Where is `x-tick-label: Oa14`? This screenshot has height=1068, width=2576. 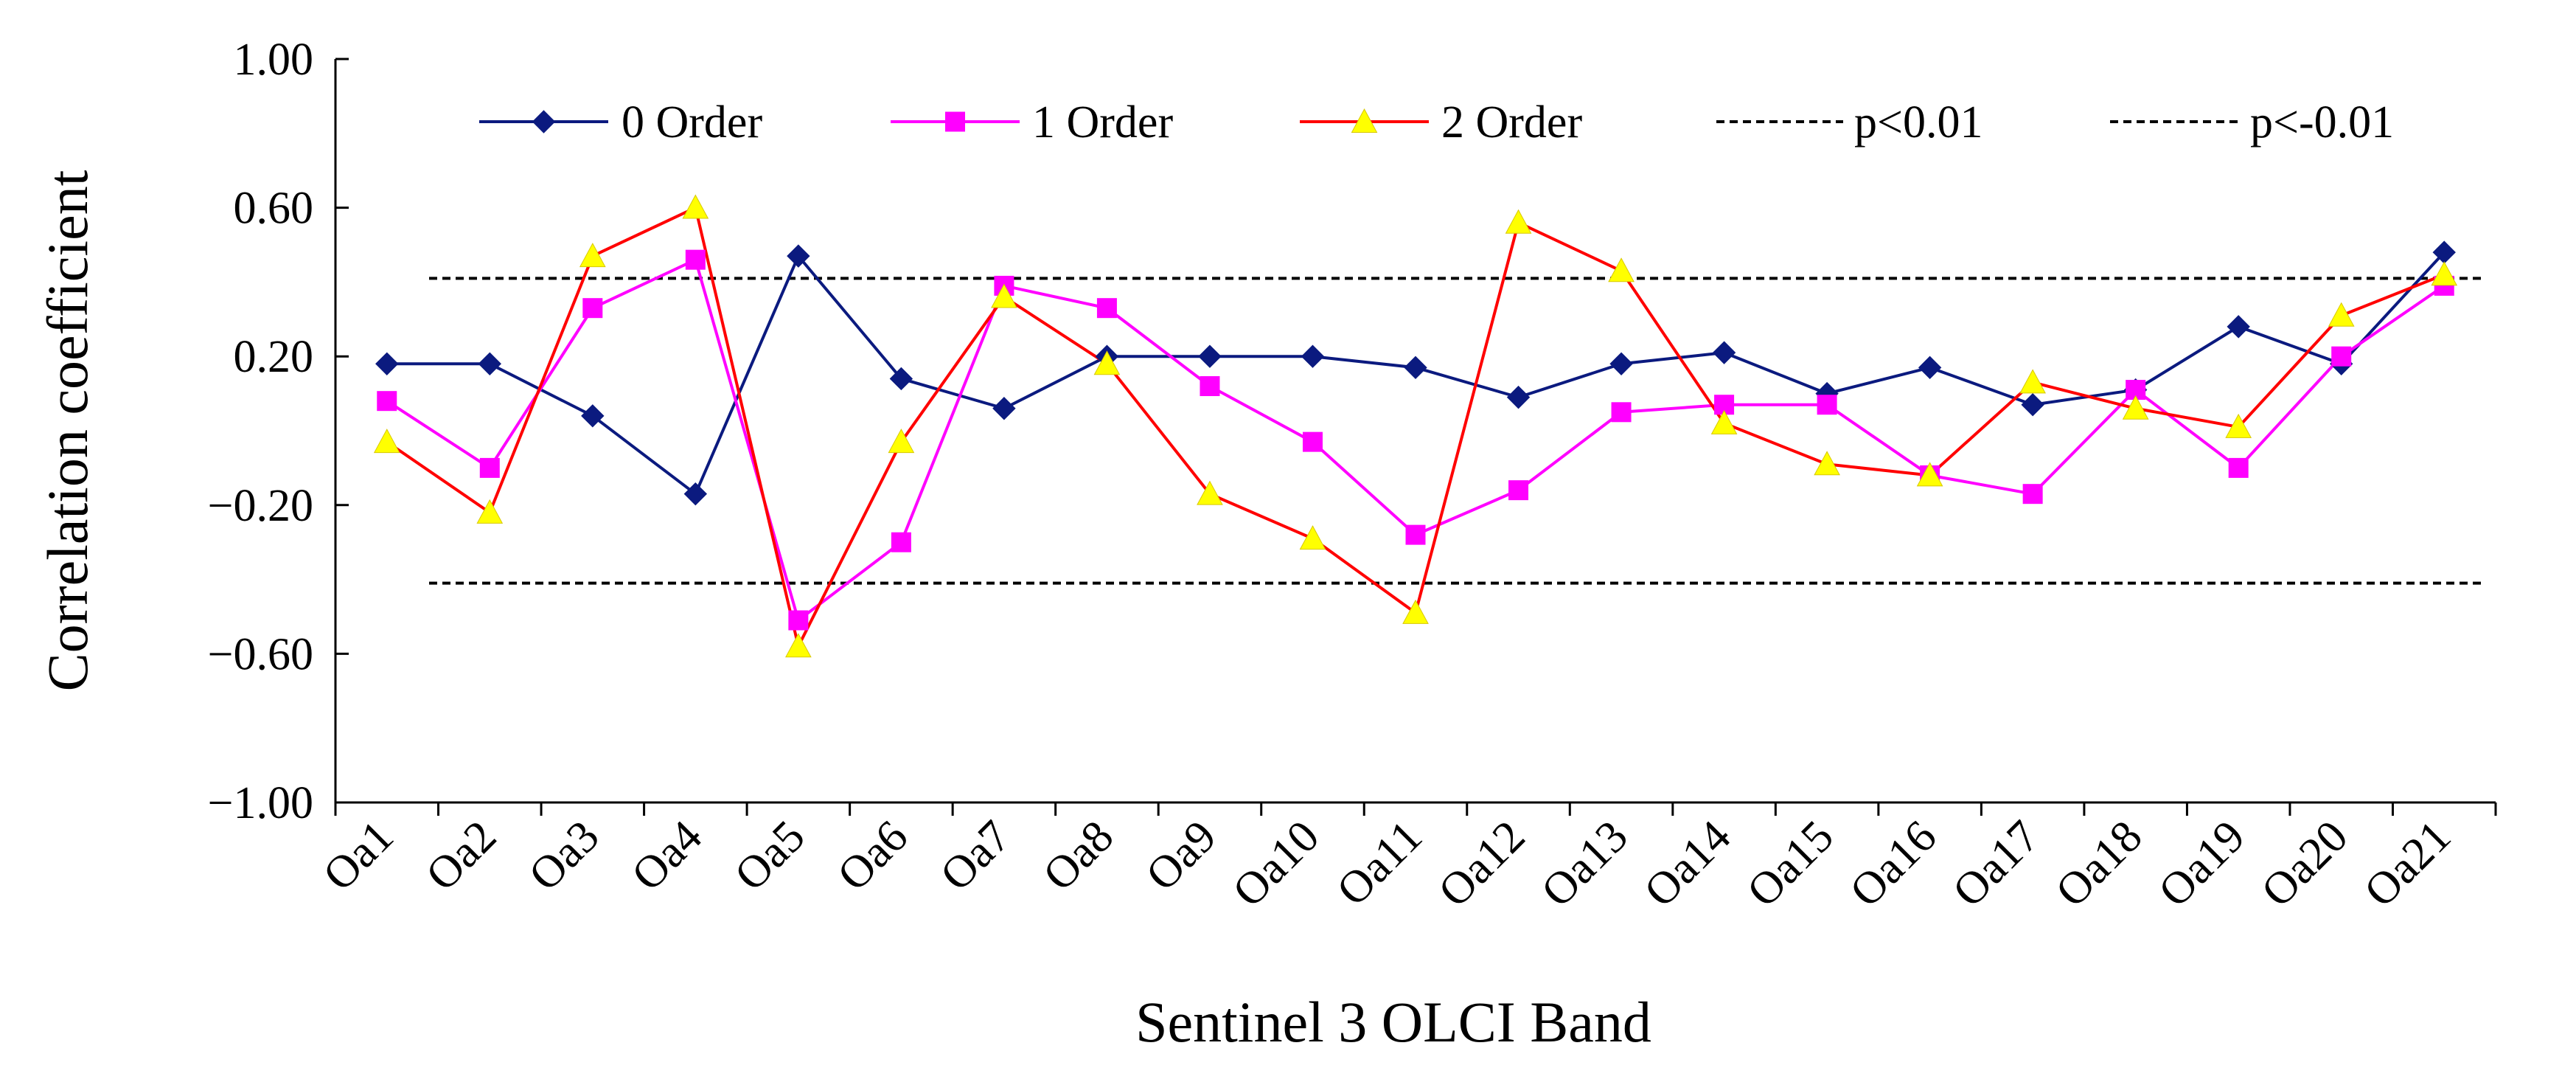 x-tick-label: Oa14 is located at coordinates (1688, 864).